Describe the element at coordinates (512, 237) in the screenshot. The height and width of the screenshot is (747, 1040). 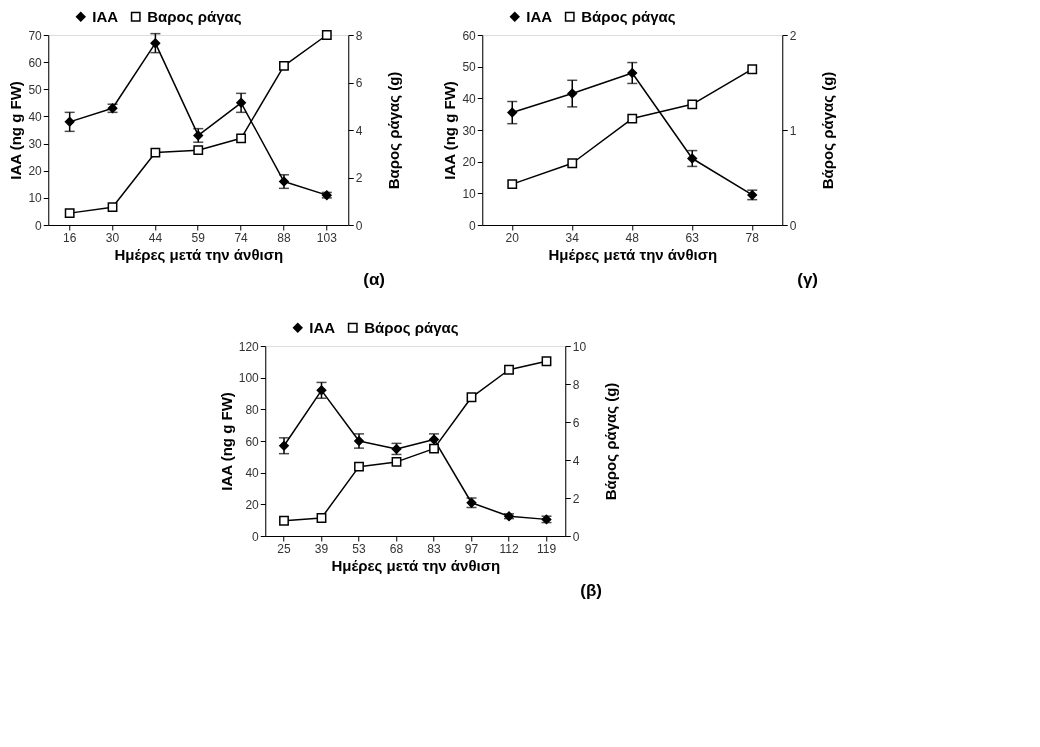
I see `x-tick-label: 20` at that location.